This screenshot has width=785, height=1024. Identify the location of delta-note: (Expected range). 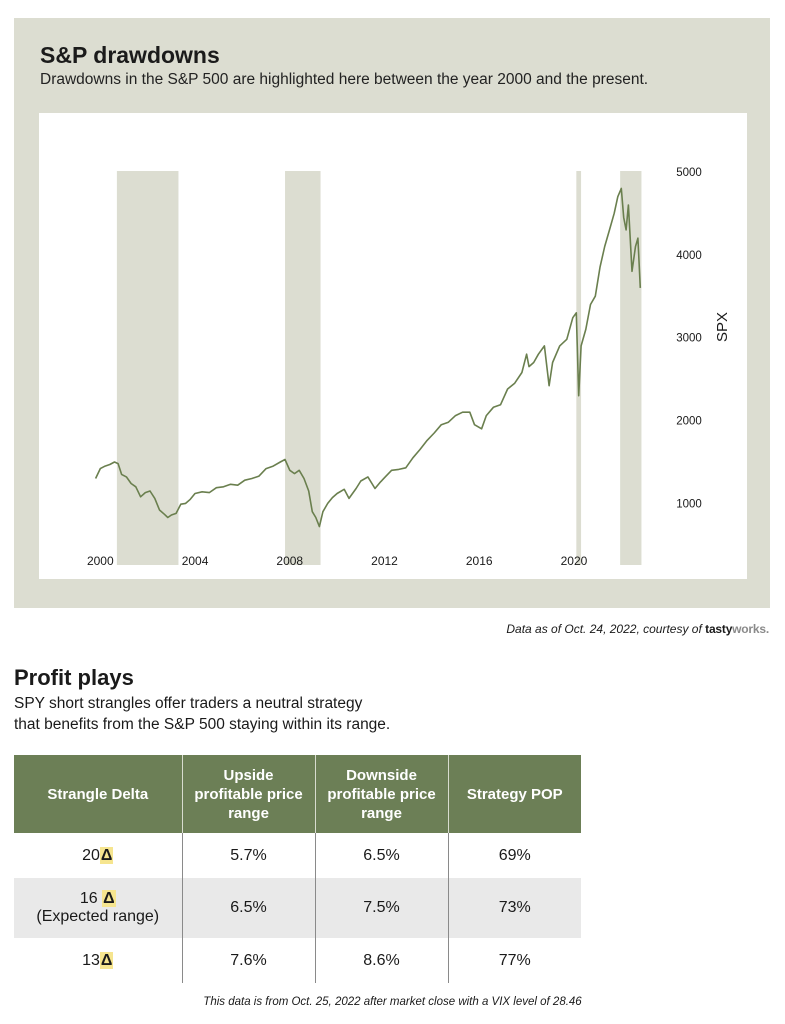
(98, 916).